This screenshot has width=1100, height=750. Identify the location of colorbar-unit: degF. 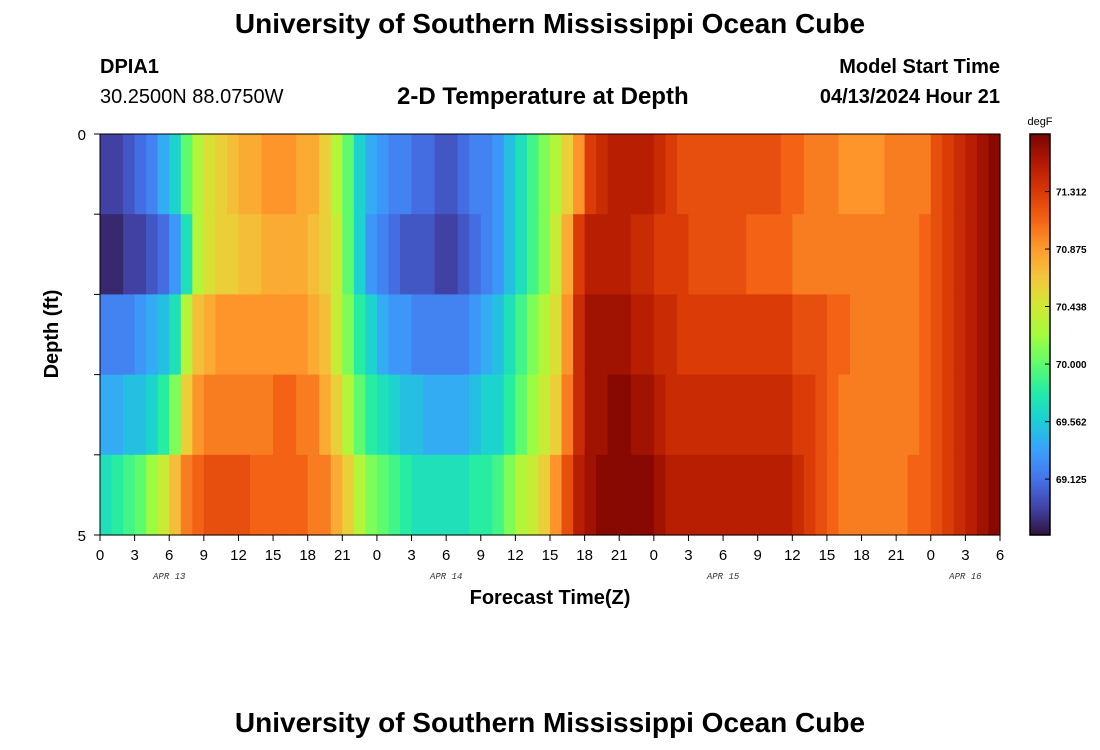
(1039, 122).